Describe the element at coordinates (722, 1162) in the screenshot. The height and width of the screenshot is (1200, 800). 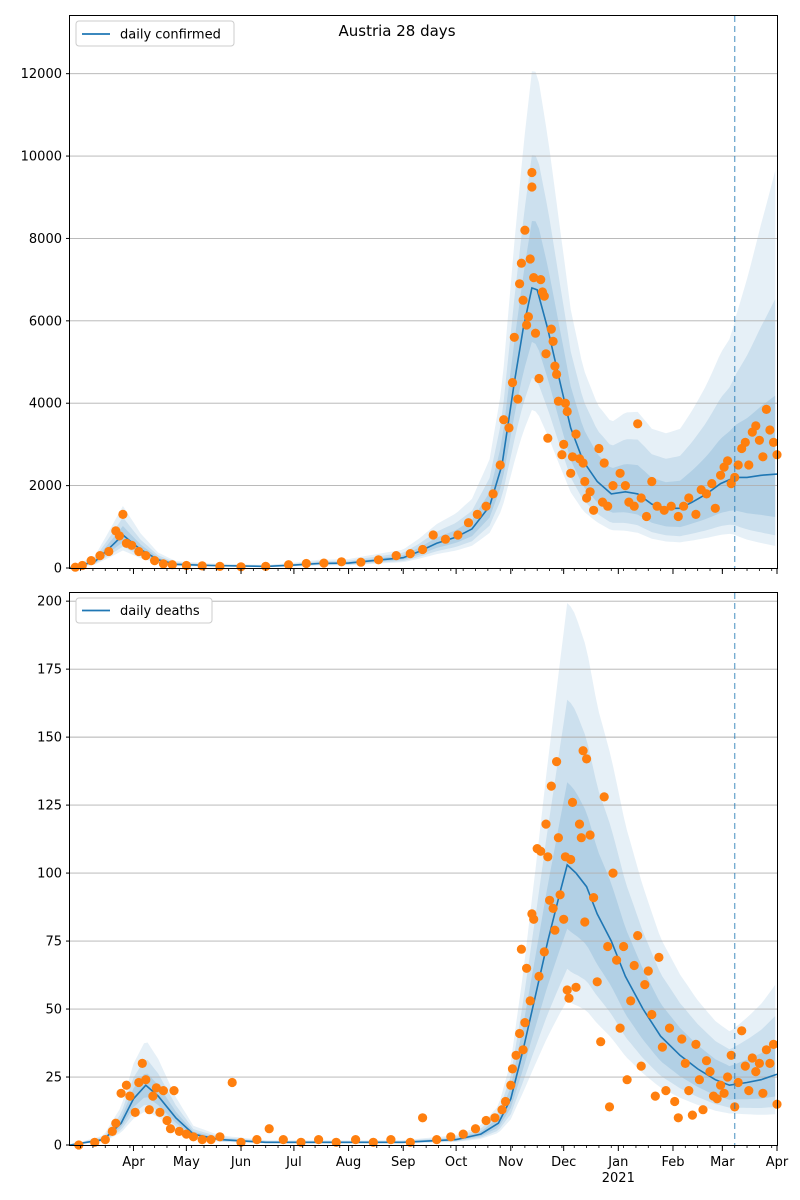
I see `x-tick-label: Mar` at that location.